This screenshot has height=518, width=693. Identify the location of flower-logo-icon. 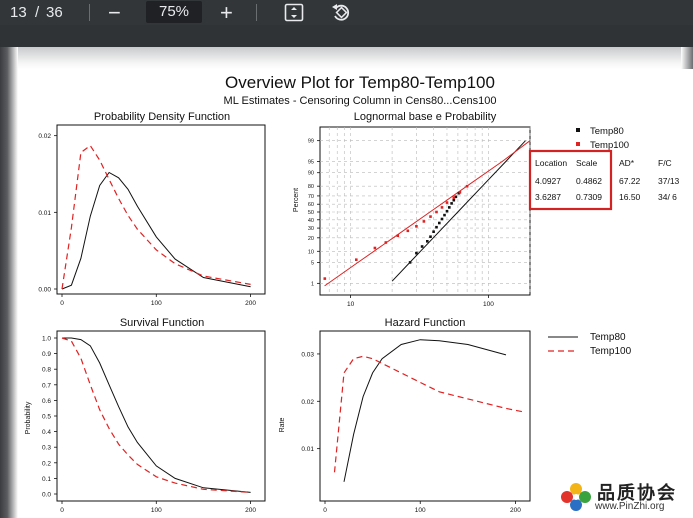
(576, 497).